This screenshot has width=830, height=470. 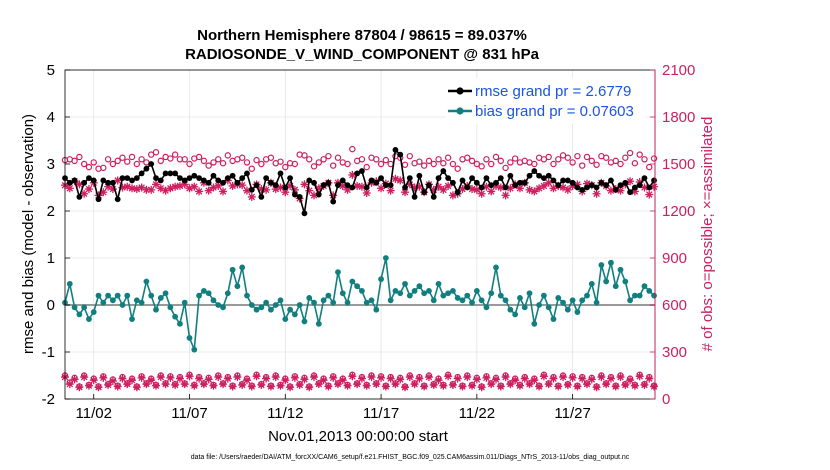 What do you see at coordinates (189, 413) in the screenshot?
I see `x-tick-label: 11/07` at bounding box center [189, 413].